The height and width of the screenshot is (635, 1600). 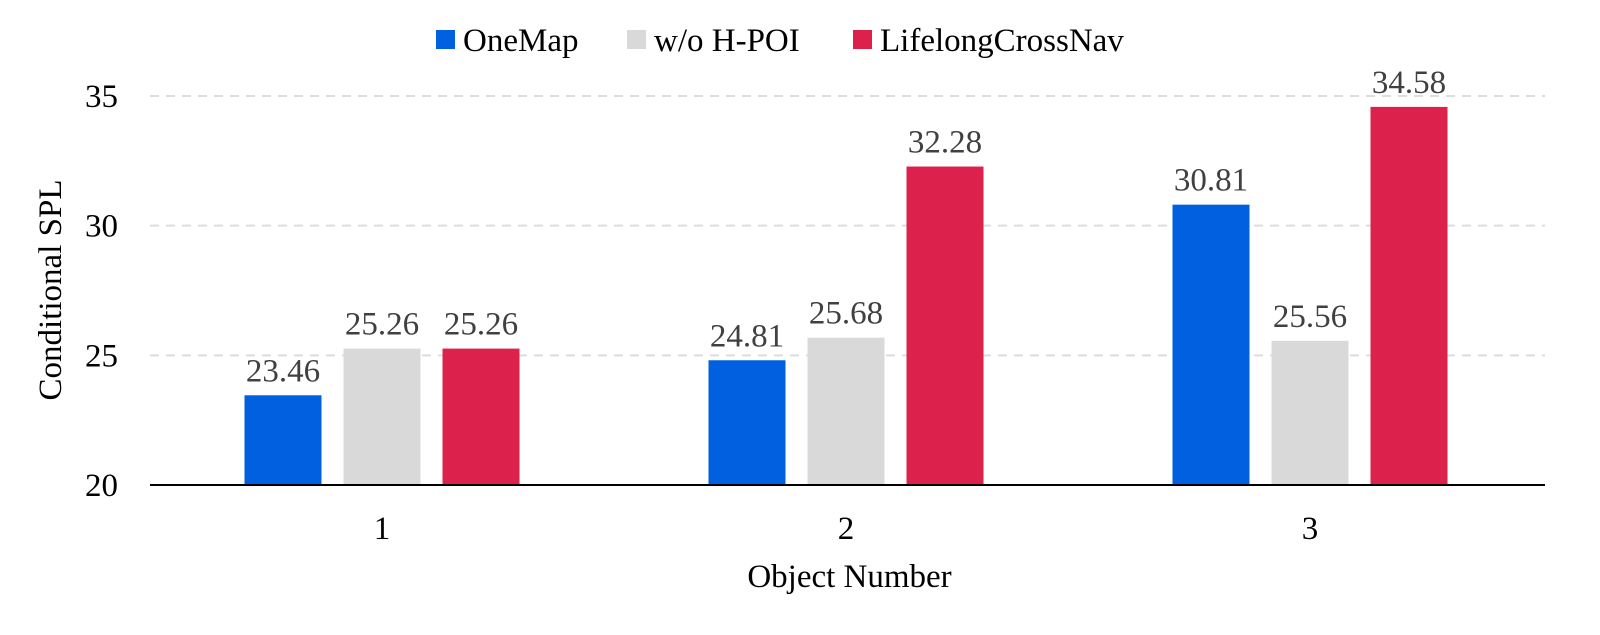 What do you see at coordinates (382, 529) in the screenshot?
I see `x-tick-label: 1` at bounding box center [382, 529].